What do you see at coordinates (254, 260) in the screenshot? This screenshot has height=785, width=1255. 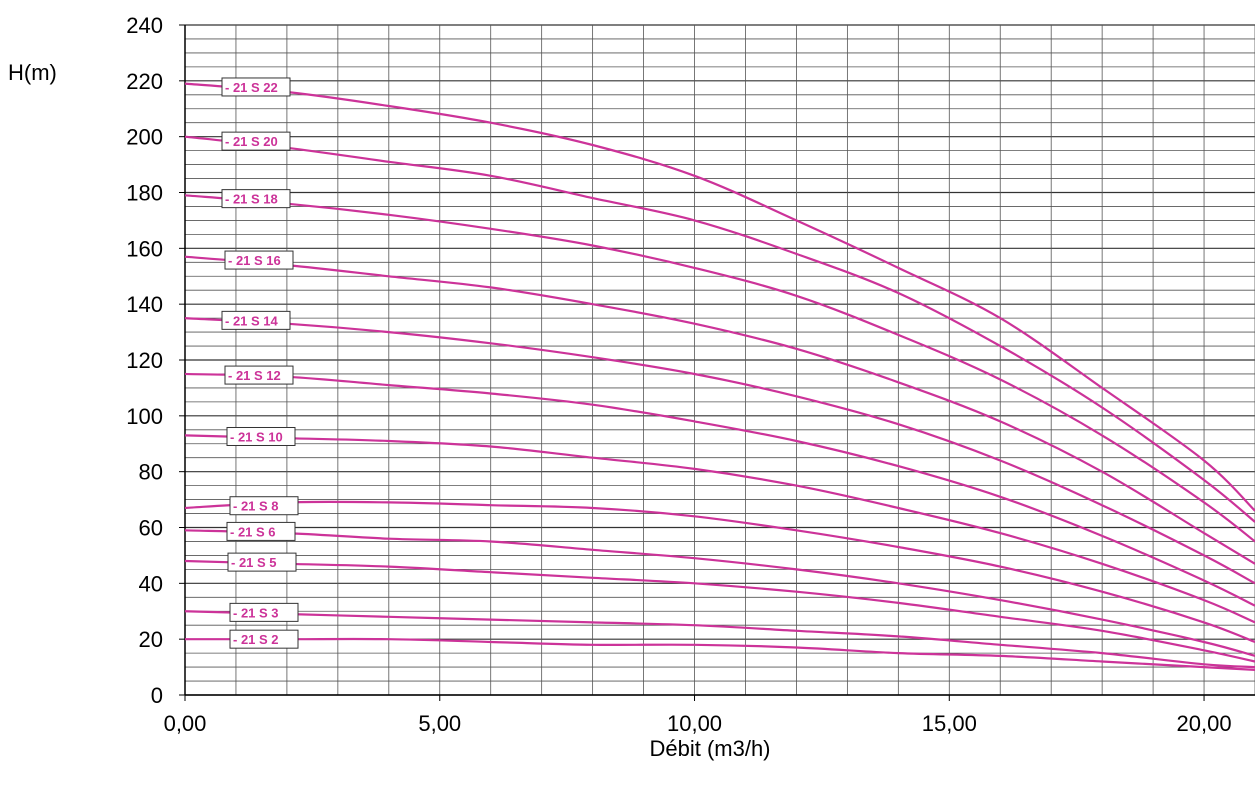 I see `curve-label: - 21 S 16` at bounding box center [254, 260].